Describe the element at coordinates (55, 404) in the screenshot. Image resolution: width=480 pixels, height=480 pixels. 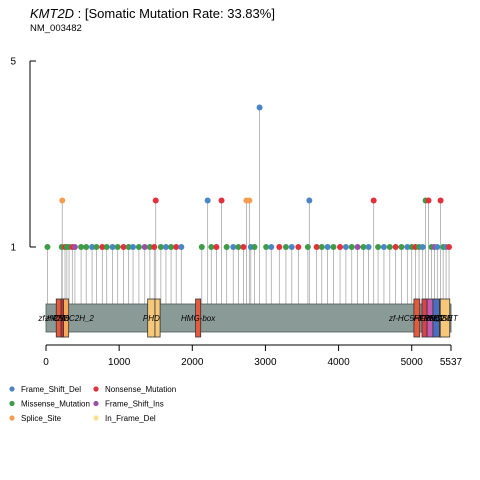
I see `legend-label: Missense_Mutation` at that location.